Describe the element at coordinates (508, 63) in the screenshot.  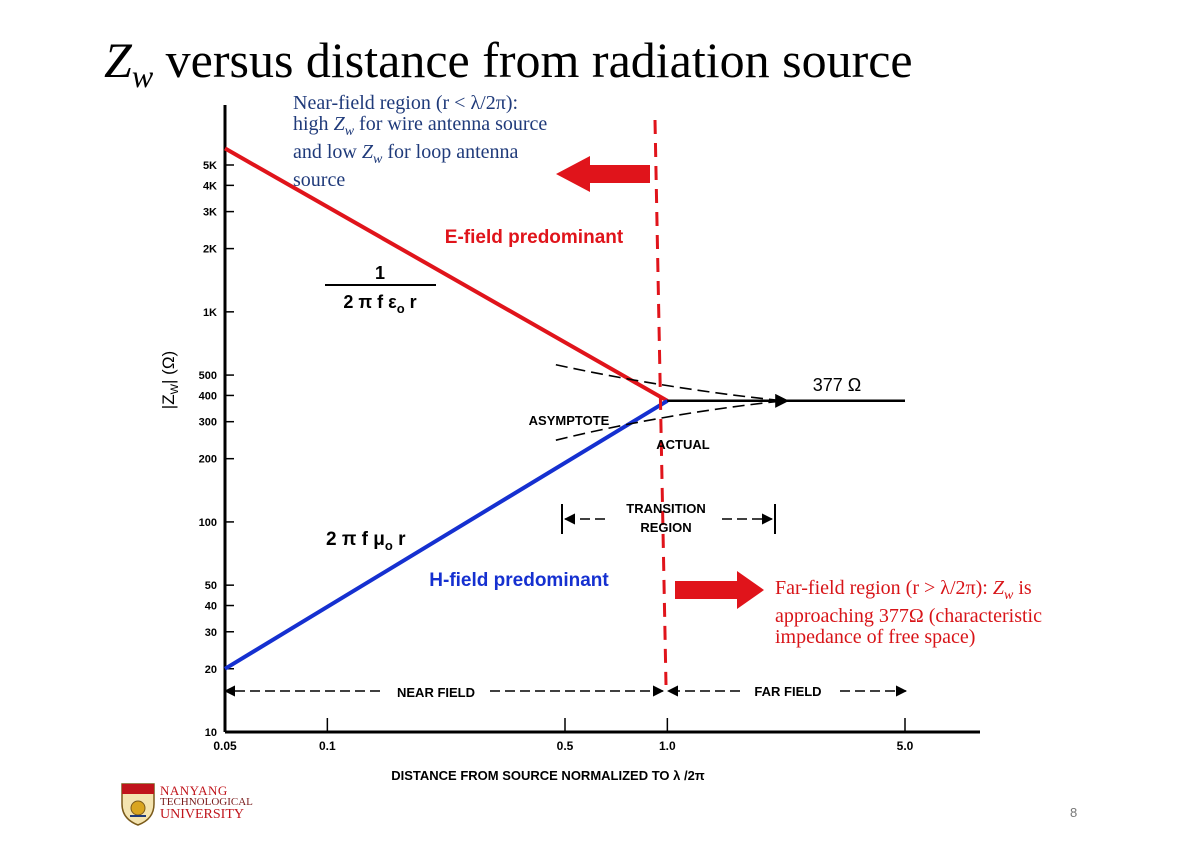
I see `slide-title: Zw versus distance from radiation source` at that location.